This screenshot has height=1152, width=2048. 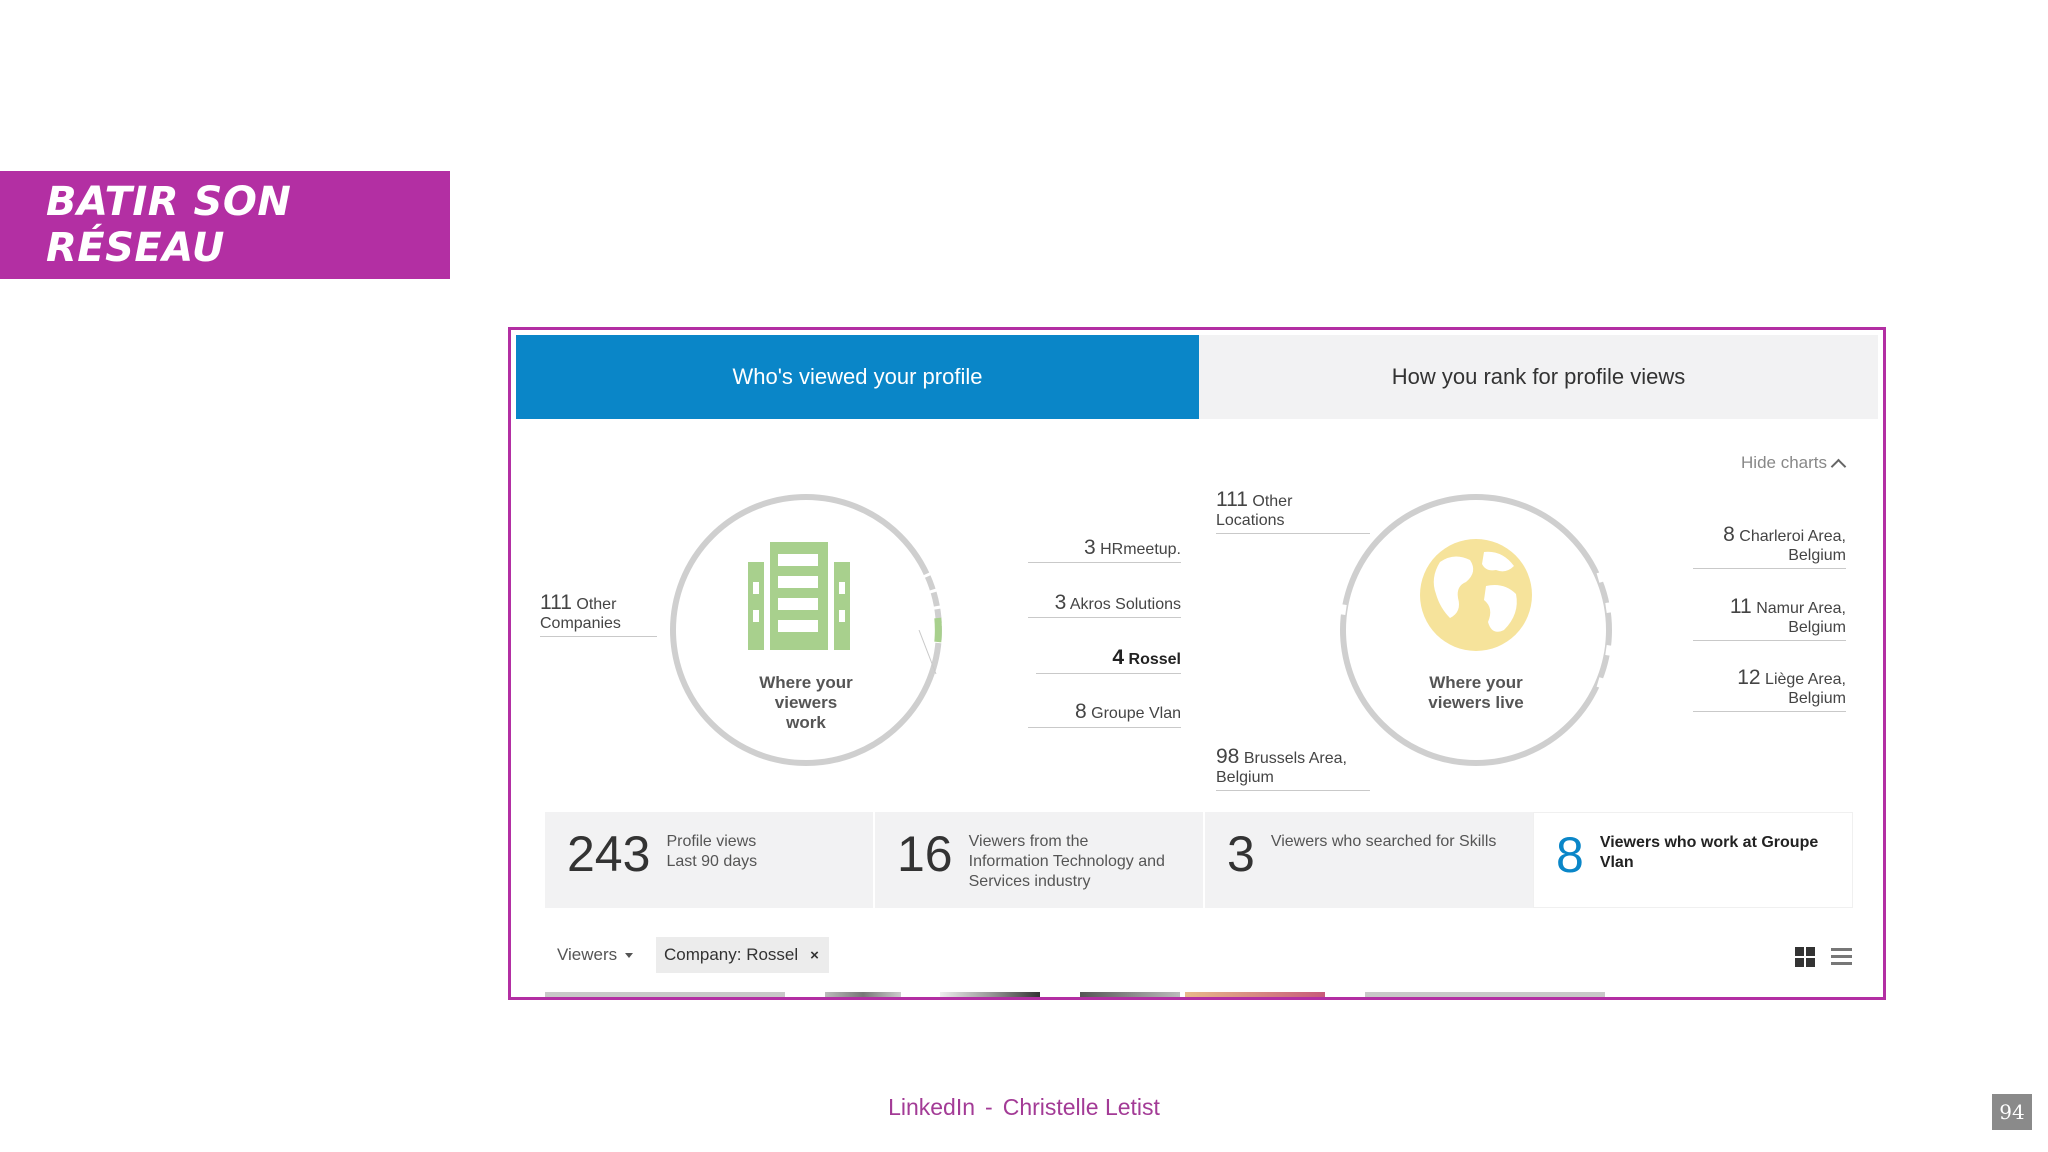 I want to click on company-item-akros: 3 Akros Solutions, so click(x=1117, y=602).